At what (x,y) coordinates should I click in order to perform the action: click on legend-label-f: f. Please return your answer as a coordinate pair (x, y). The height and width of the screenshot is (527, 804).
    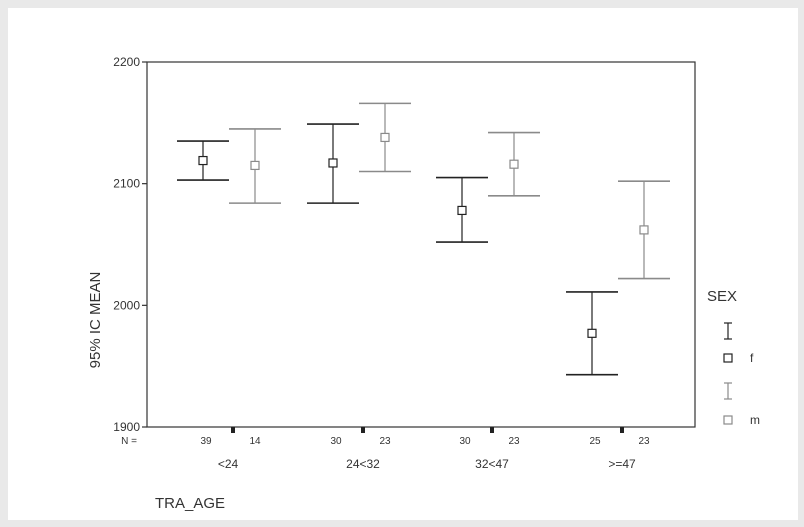
    Looking at the image, I should click on (752, 358).